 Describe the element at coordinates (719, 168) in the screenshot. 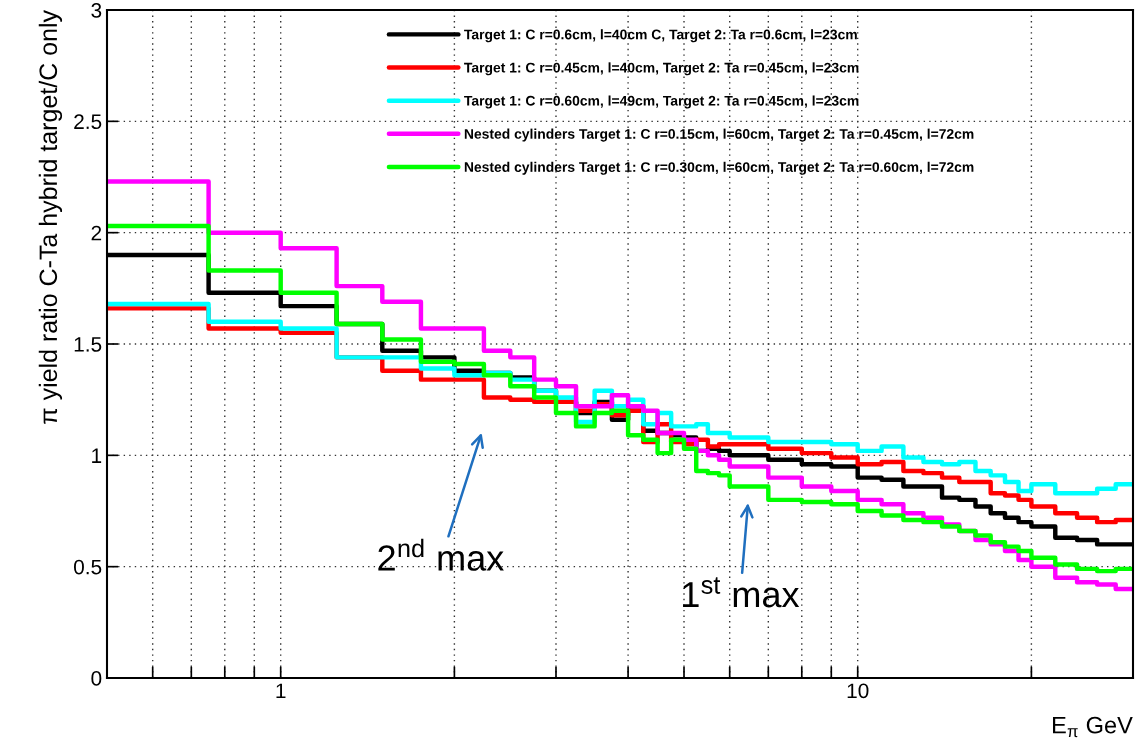

I see `legend-label: Nested cylinders Target 1: C r=0.30cm, l=60cm, Target 2: Ta r=0.60cm, l=72cm` at that location.